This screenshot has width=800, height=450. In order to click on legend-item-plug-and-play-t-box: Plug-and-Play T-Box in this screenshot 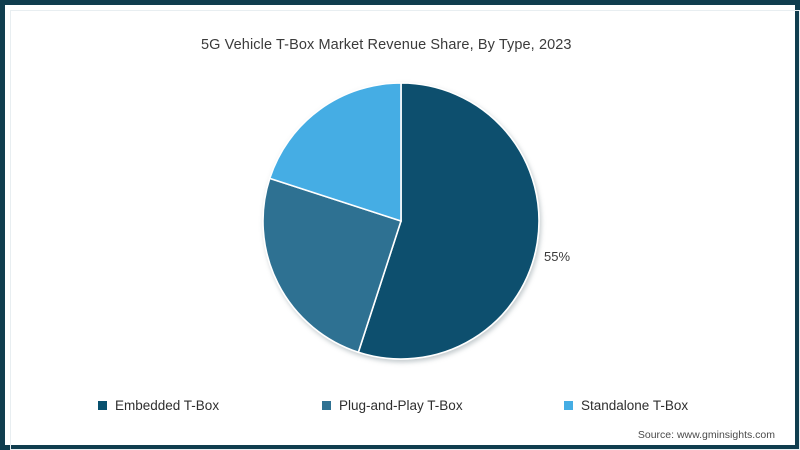, I will do `click(392, 405)`.